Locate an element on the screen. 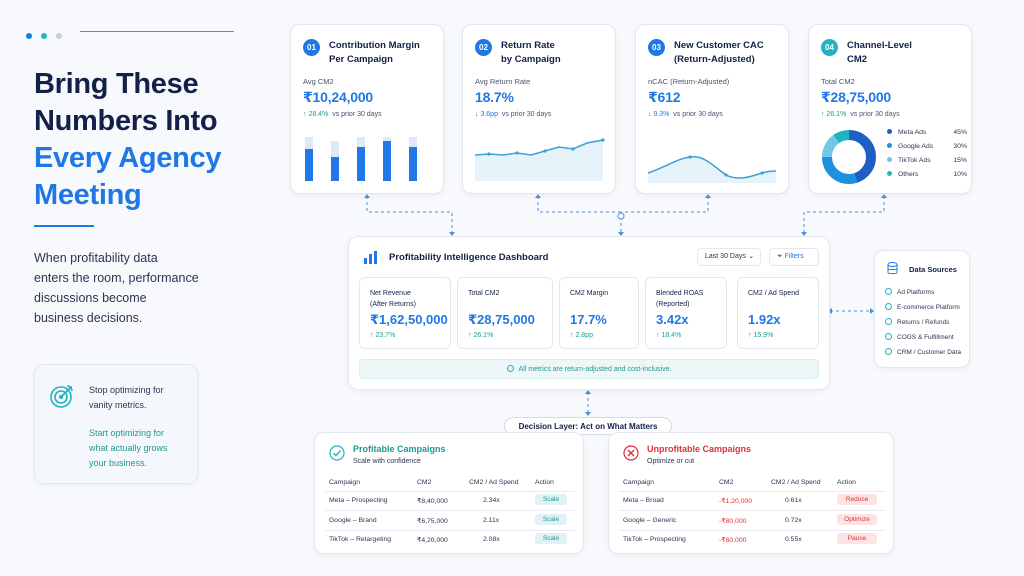  kpi-value: ₹28,75,000 is located at coordinates (856, 97).